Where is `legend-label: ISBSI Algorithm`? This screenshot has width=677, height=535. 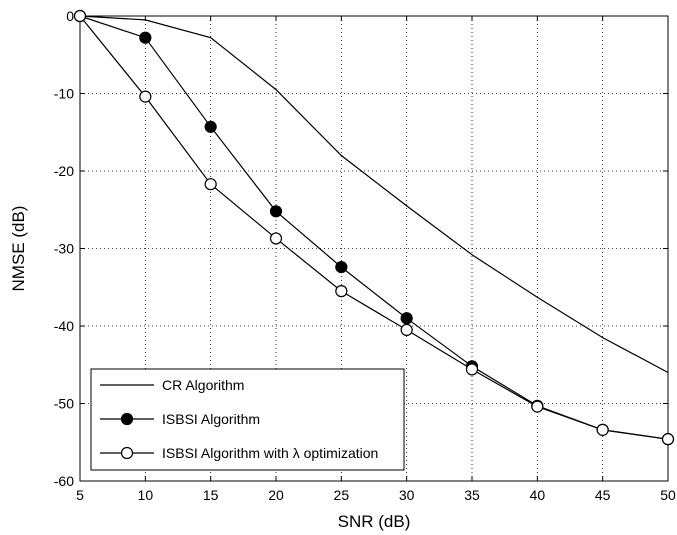
legend-label: ISBSI Algorithm is located at coordinates (211, 419).